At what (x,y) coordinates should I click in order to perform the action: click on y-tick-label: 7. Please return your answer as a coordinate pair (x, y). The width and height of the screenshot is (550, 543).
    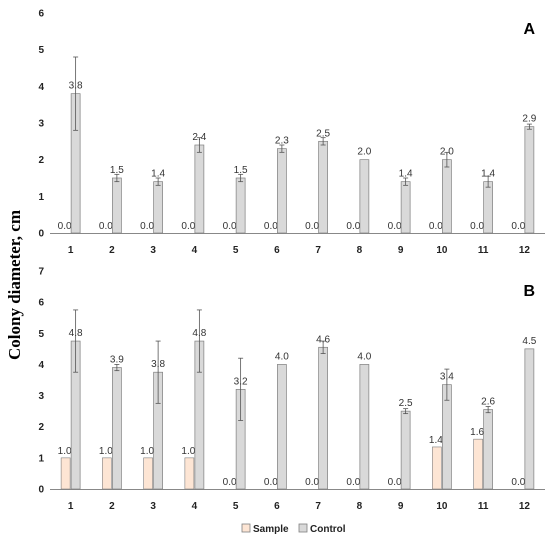
    Looking at the image, I should click on (41, 272).